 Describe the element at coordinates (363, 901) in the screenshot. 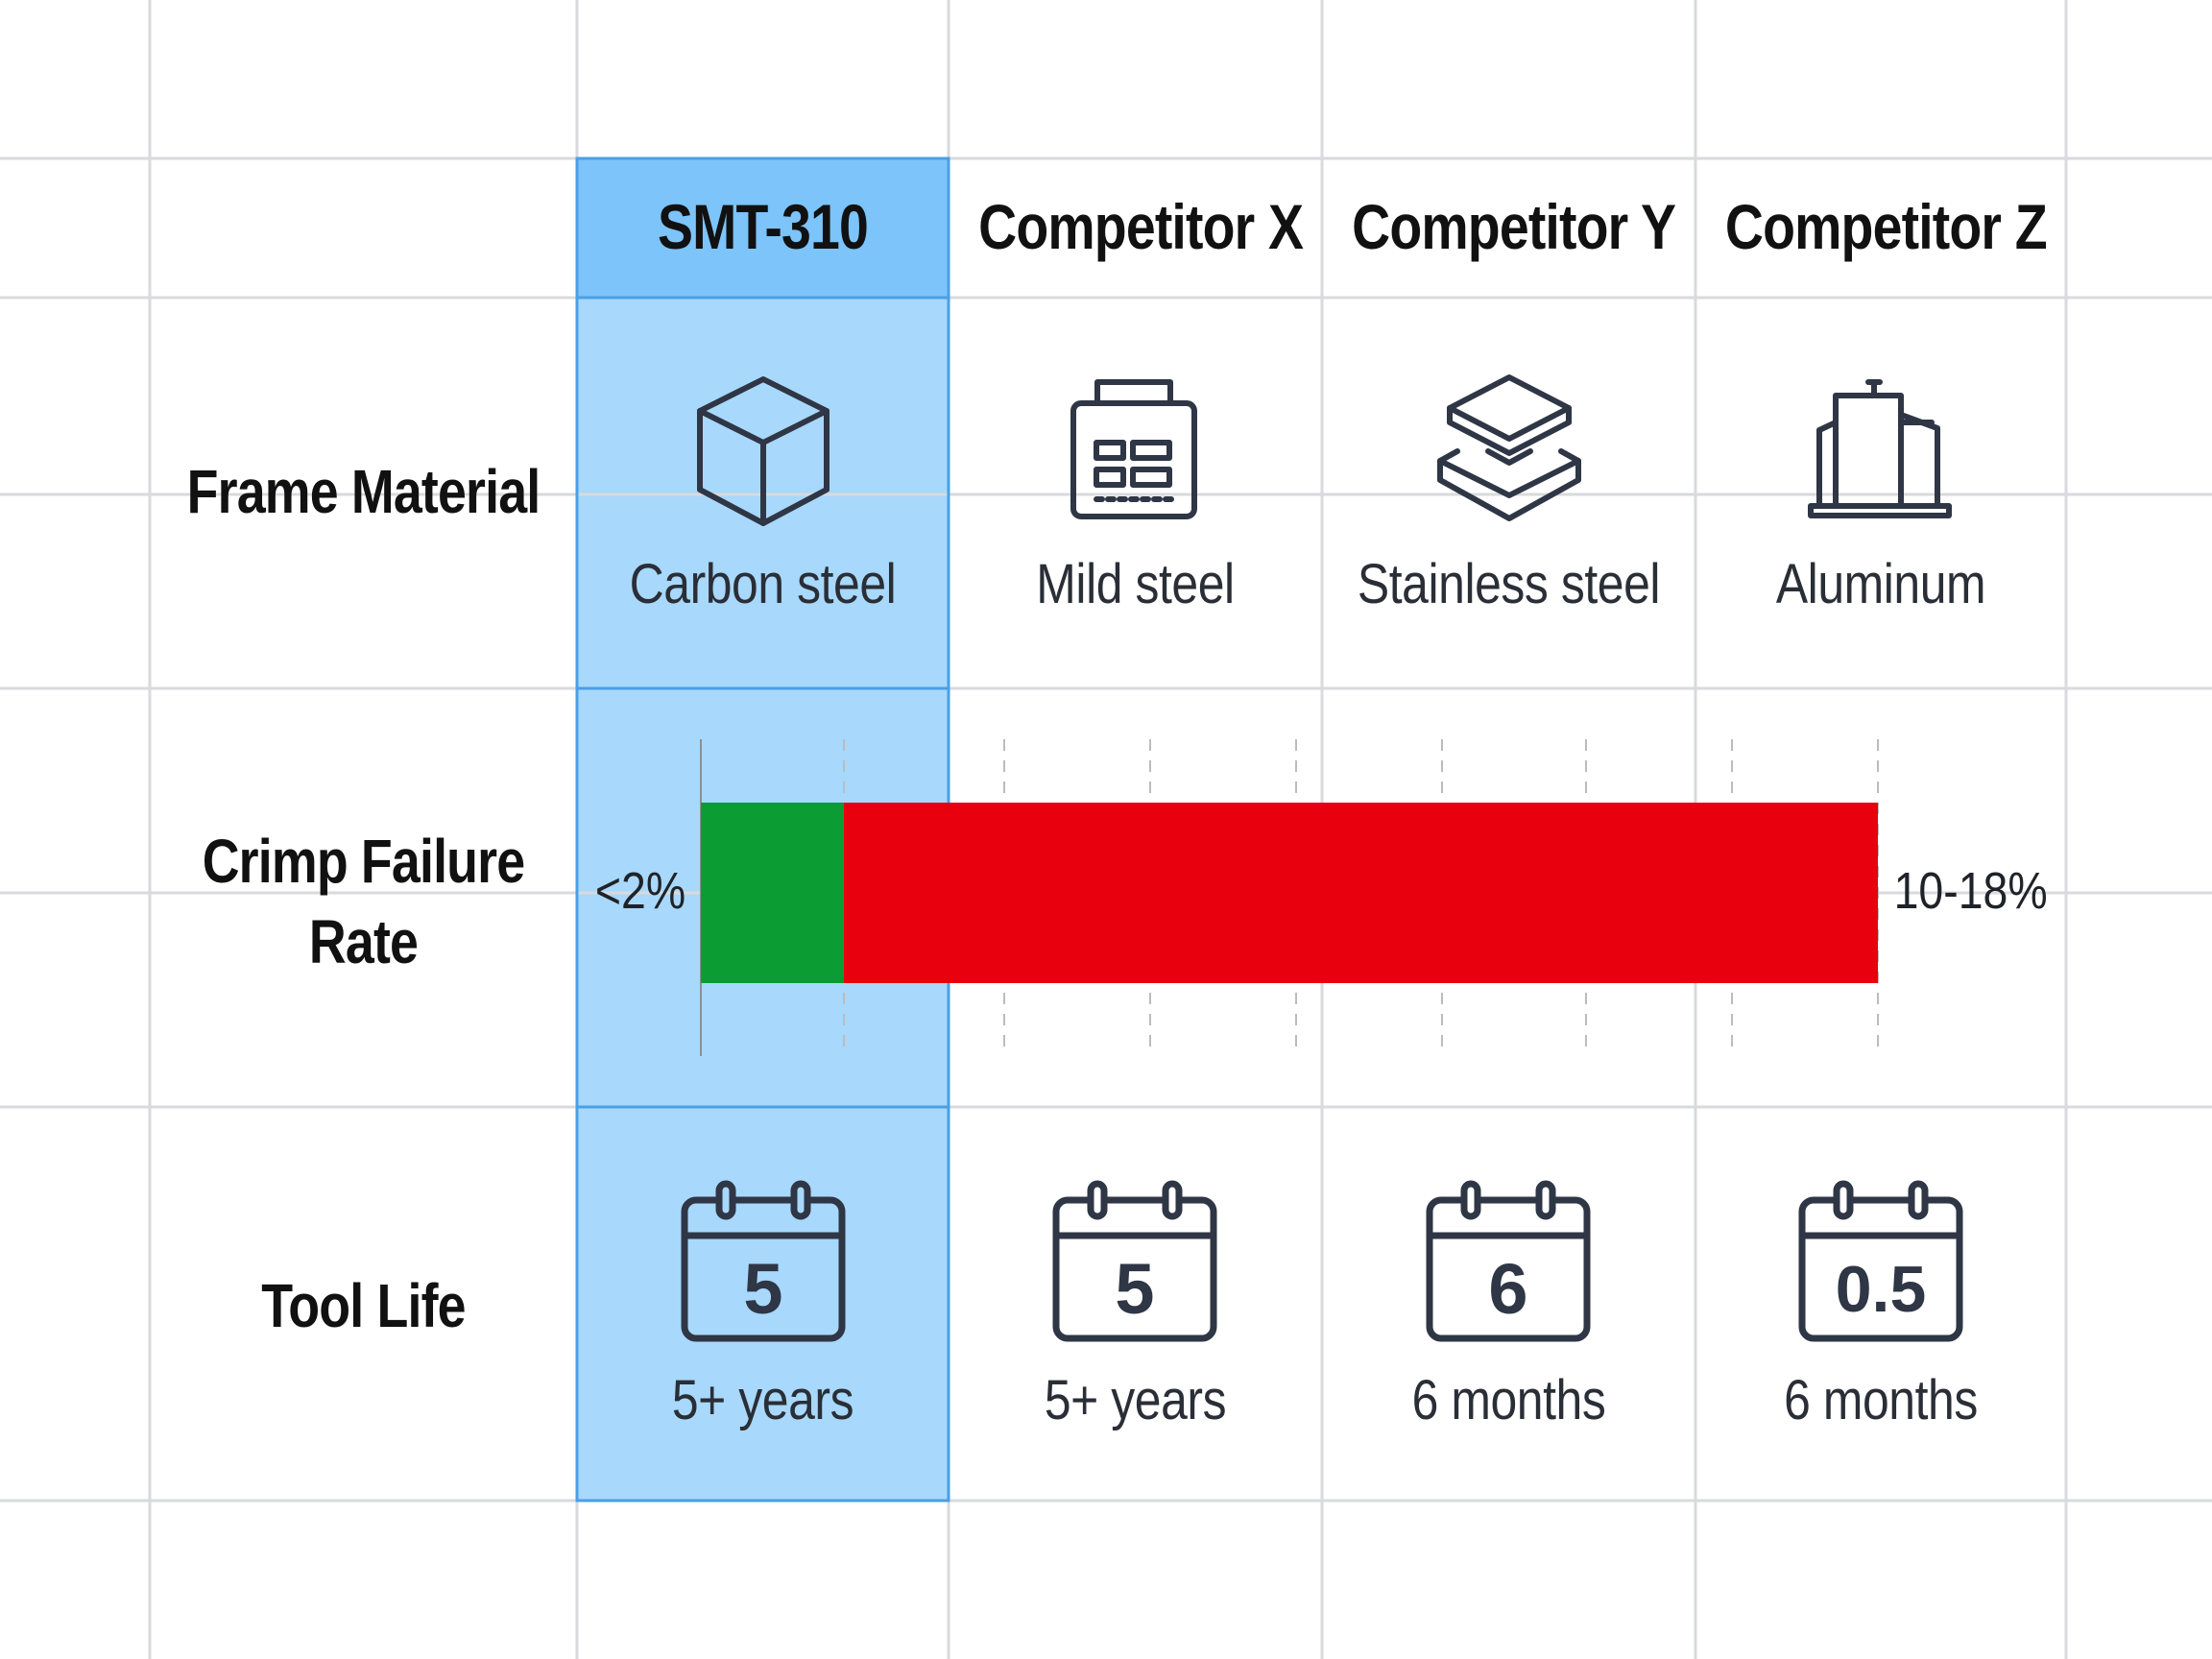

I see `row-label-crimp-failure-rate: Crimp Failure Rate` at that location.